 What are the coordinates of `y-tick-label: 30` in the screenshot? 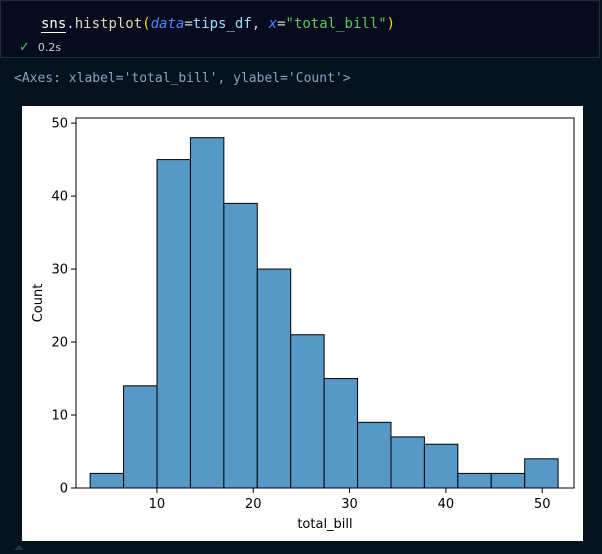 It's located at (59, 270).